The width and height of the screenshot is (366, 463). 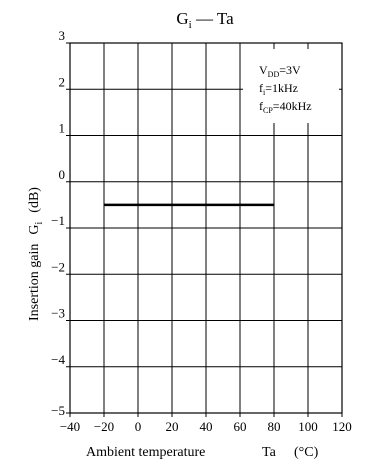 What do you see at coordinates (240, 426) in the screenshot?
I see `x-tick-label: 60` at bounding box center [240, 426].